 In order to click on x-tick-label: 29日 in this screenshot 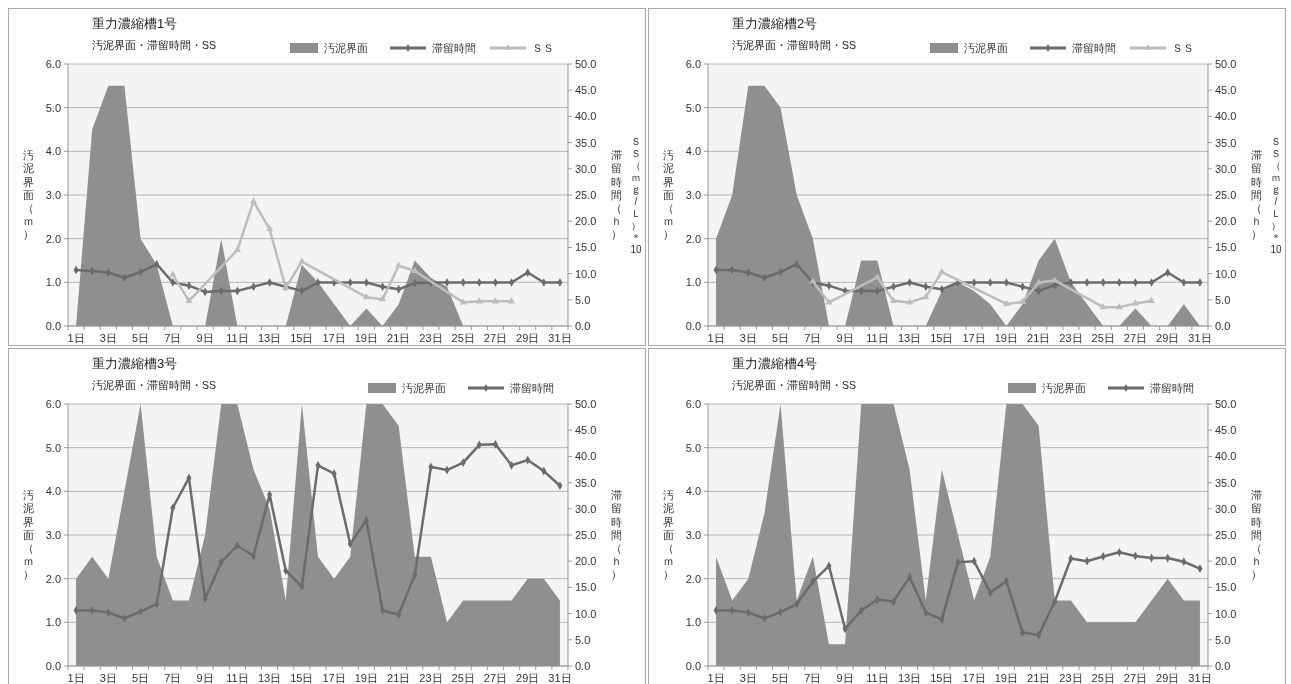, I will do `click(1168, 678)`.